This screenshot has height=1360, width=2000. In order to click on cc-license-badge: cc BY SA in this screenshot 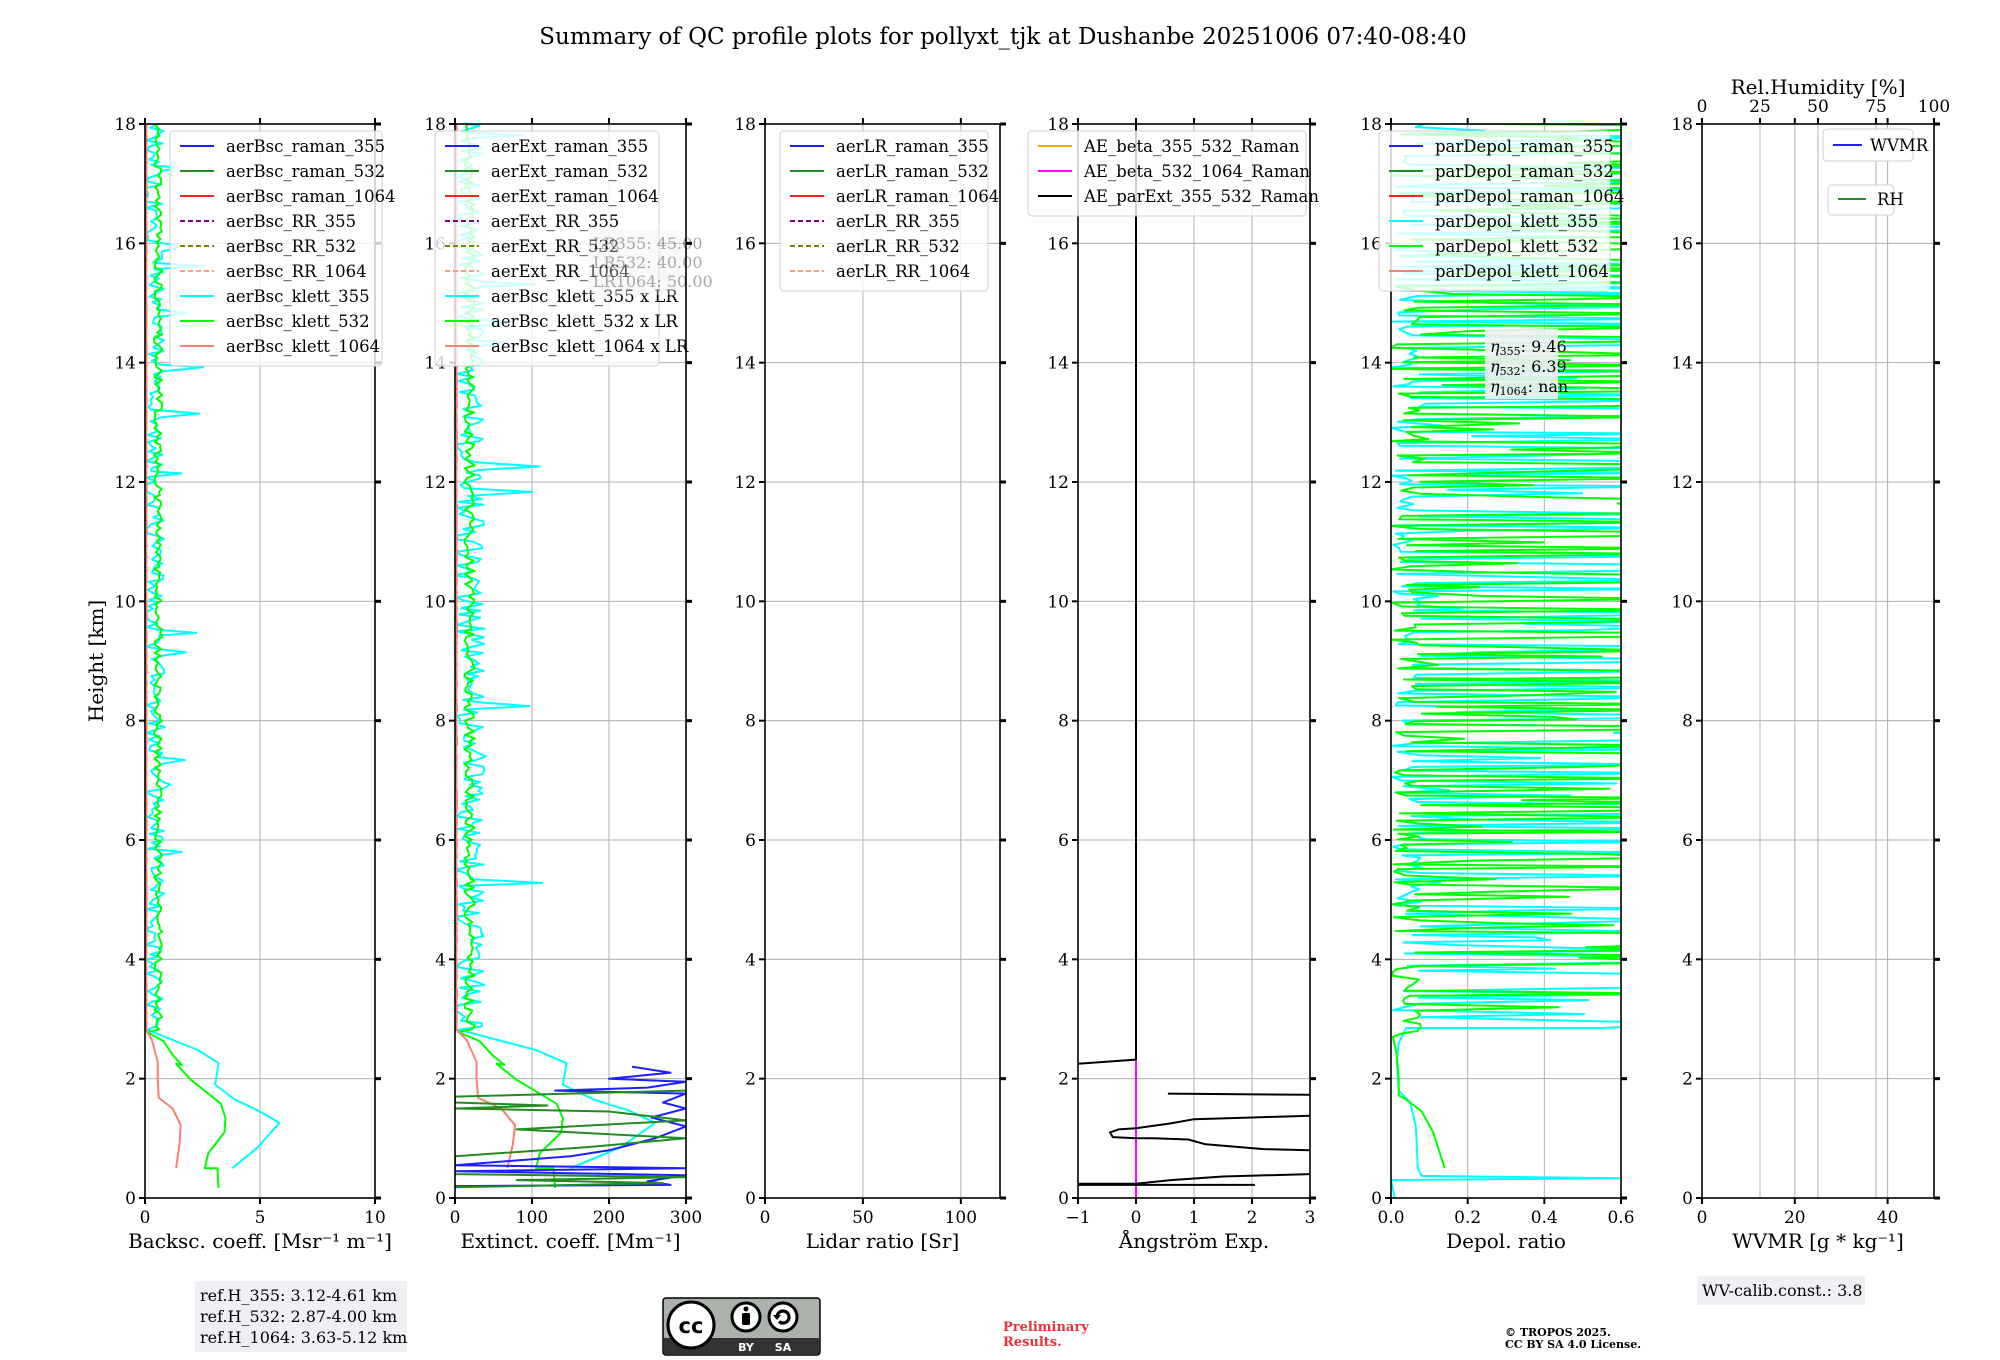, I will do `click(741, 1326)`.